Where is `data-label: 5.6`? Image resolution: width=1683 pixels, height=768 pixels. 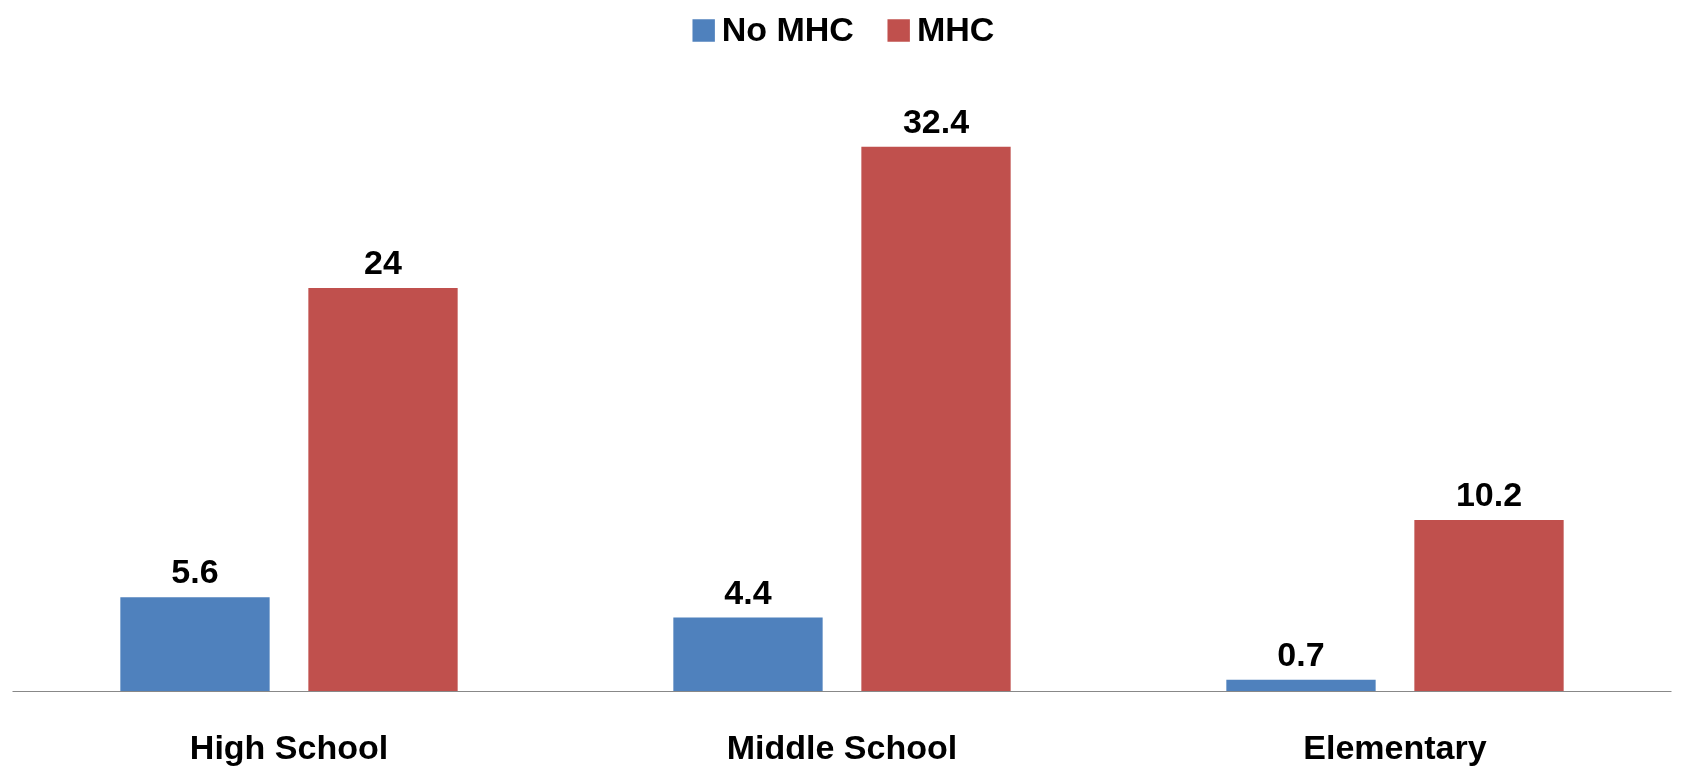 data-label: 5.6 is located at coordinates (195, 571).